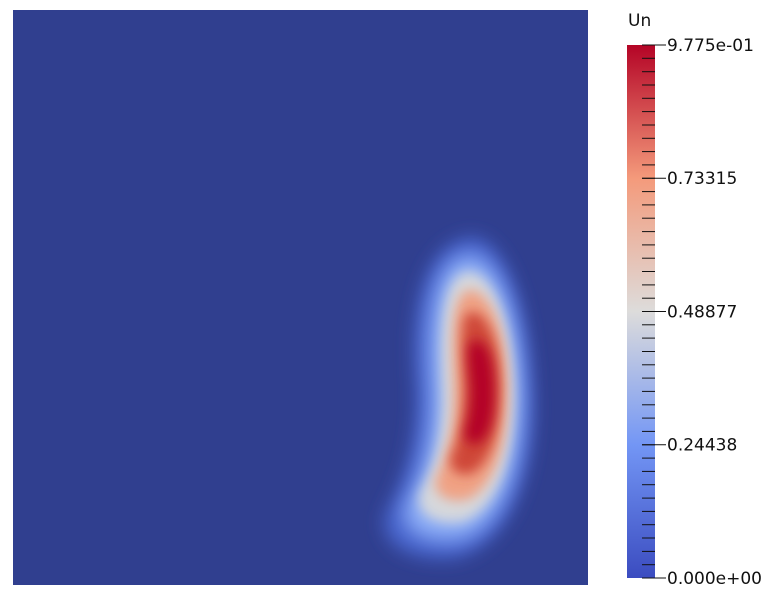 This screenshot has width=776, height=605. Describe the element at coordinates (639, 21) in the screenshot. I see `colorbar-title: Un` at that location.